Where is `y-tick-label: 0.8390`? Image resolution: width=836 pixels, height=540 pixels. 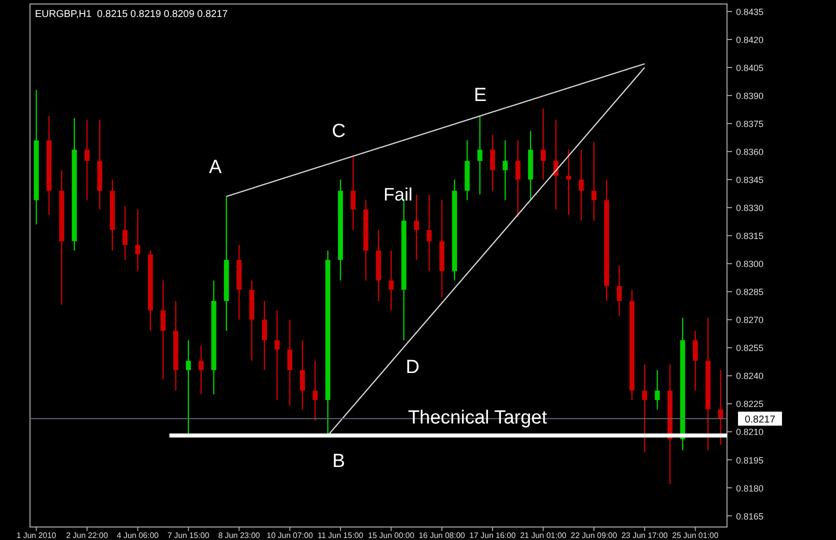 y-tick-label: 0.8390 is located at coordinates (750, 96).